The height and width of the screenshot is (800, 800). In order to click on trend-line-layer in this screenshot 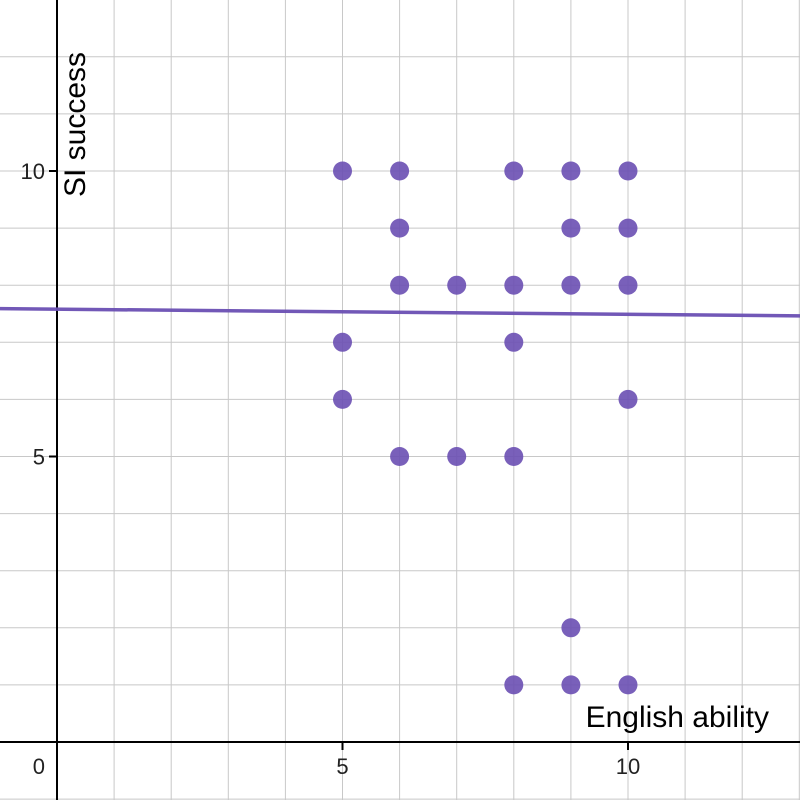, I will do `click(400, 312)`.